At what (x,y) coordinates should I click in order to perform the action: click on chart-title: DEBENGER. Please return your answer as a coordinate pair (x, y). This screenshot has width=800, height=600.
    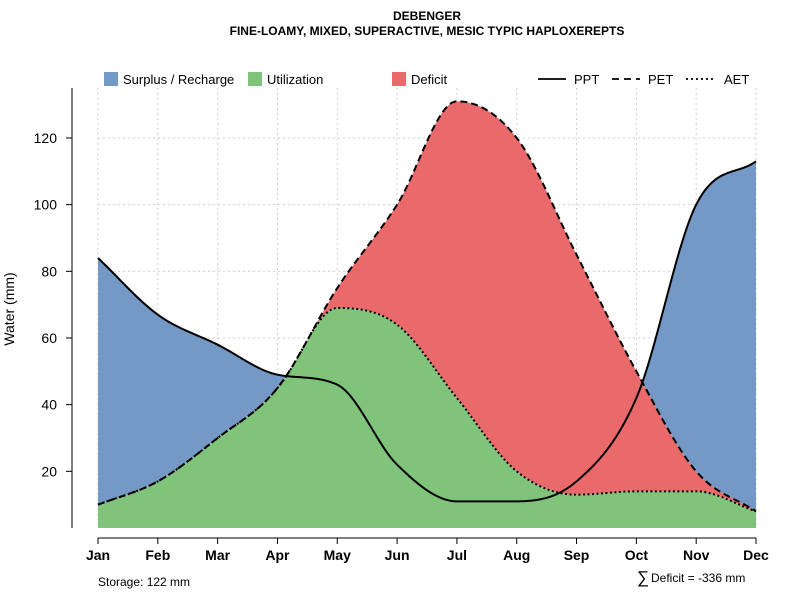
    Looking at the image, I should click on (427, 16).